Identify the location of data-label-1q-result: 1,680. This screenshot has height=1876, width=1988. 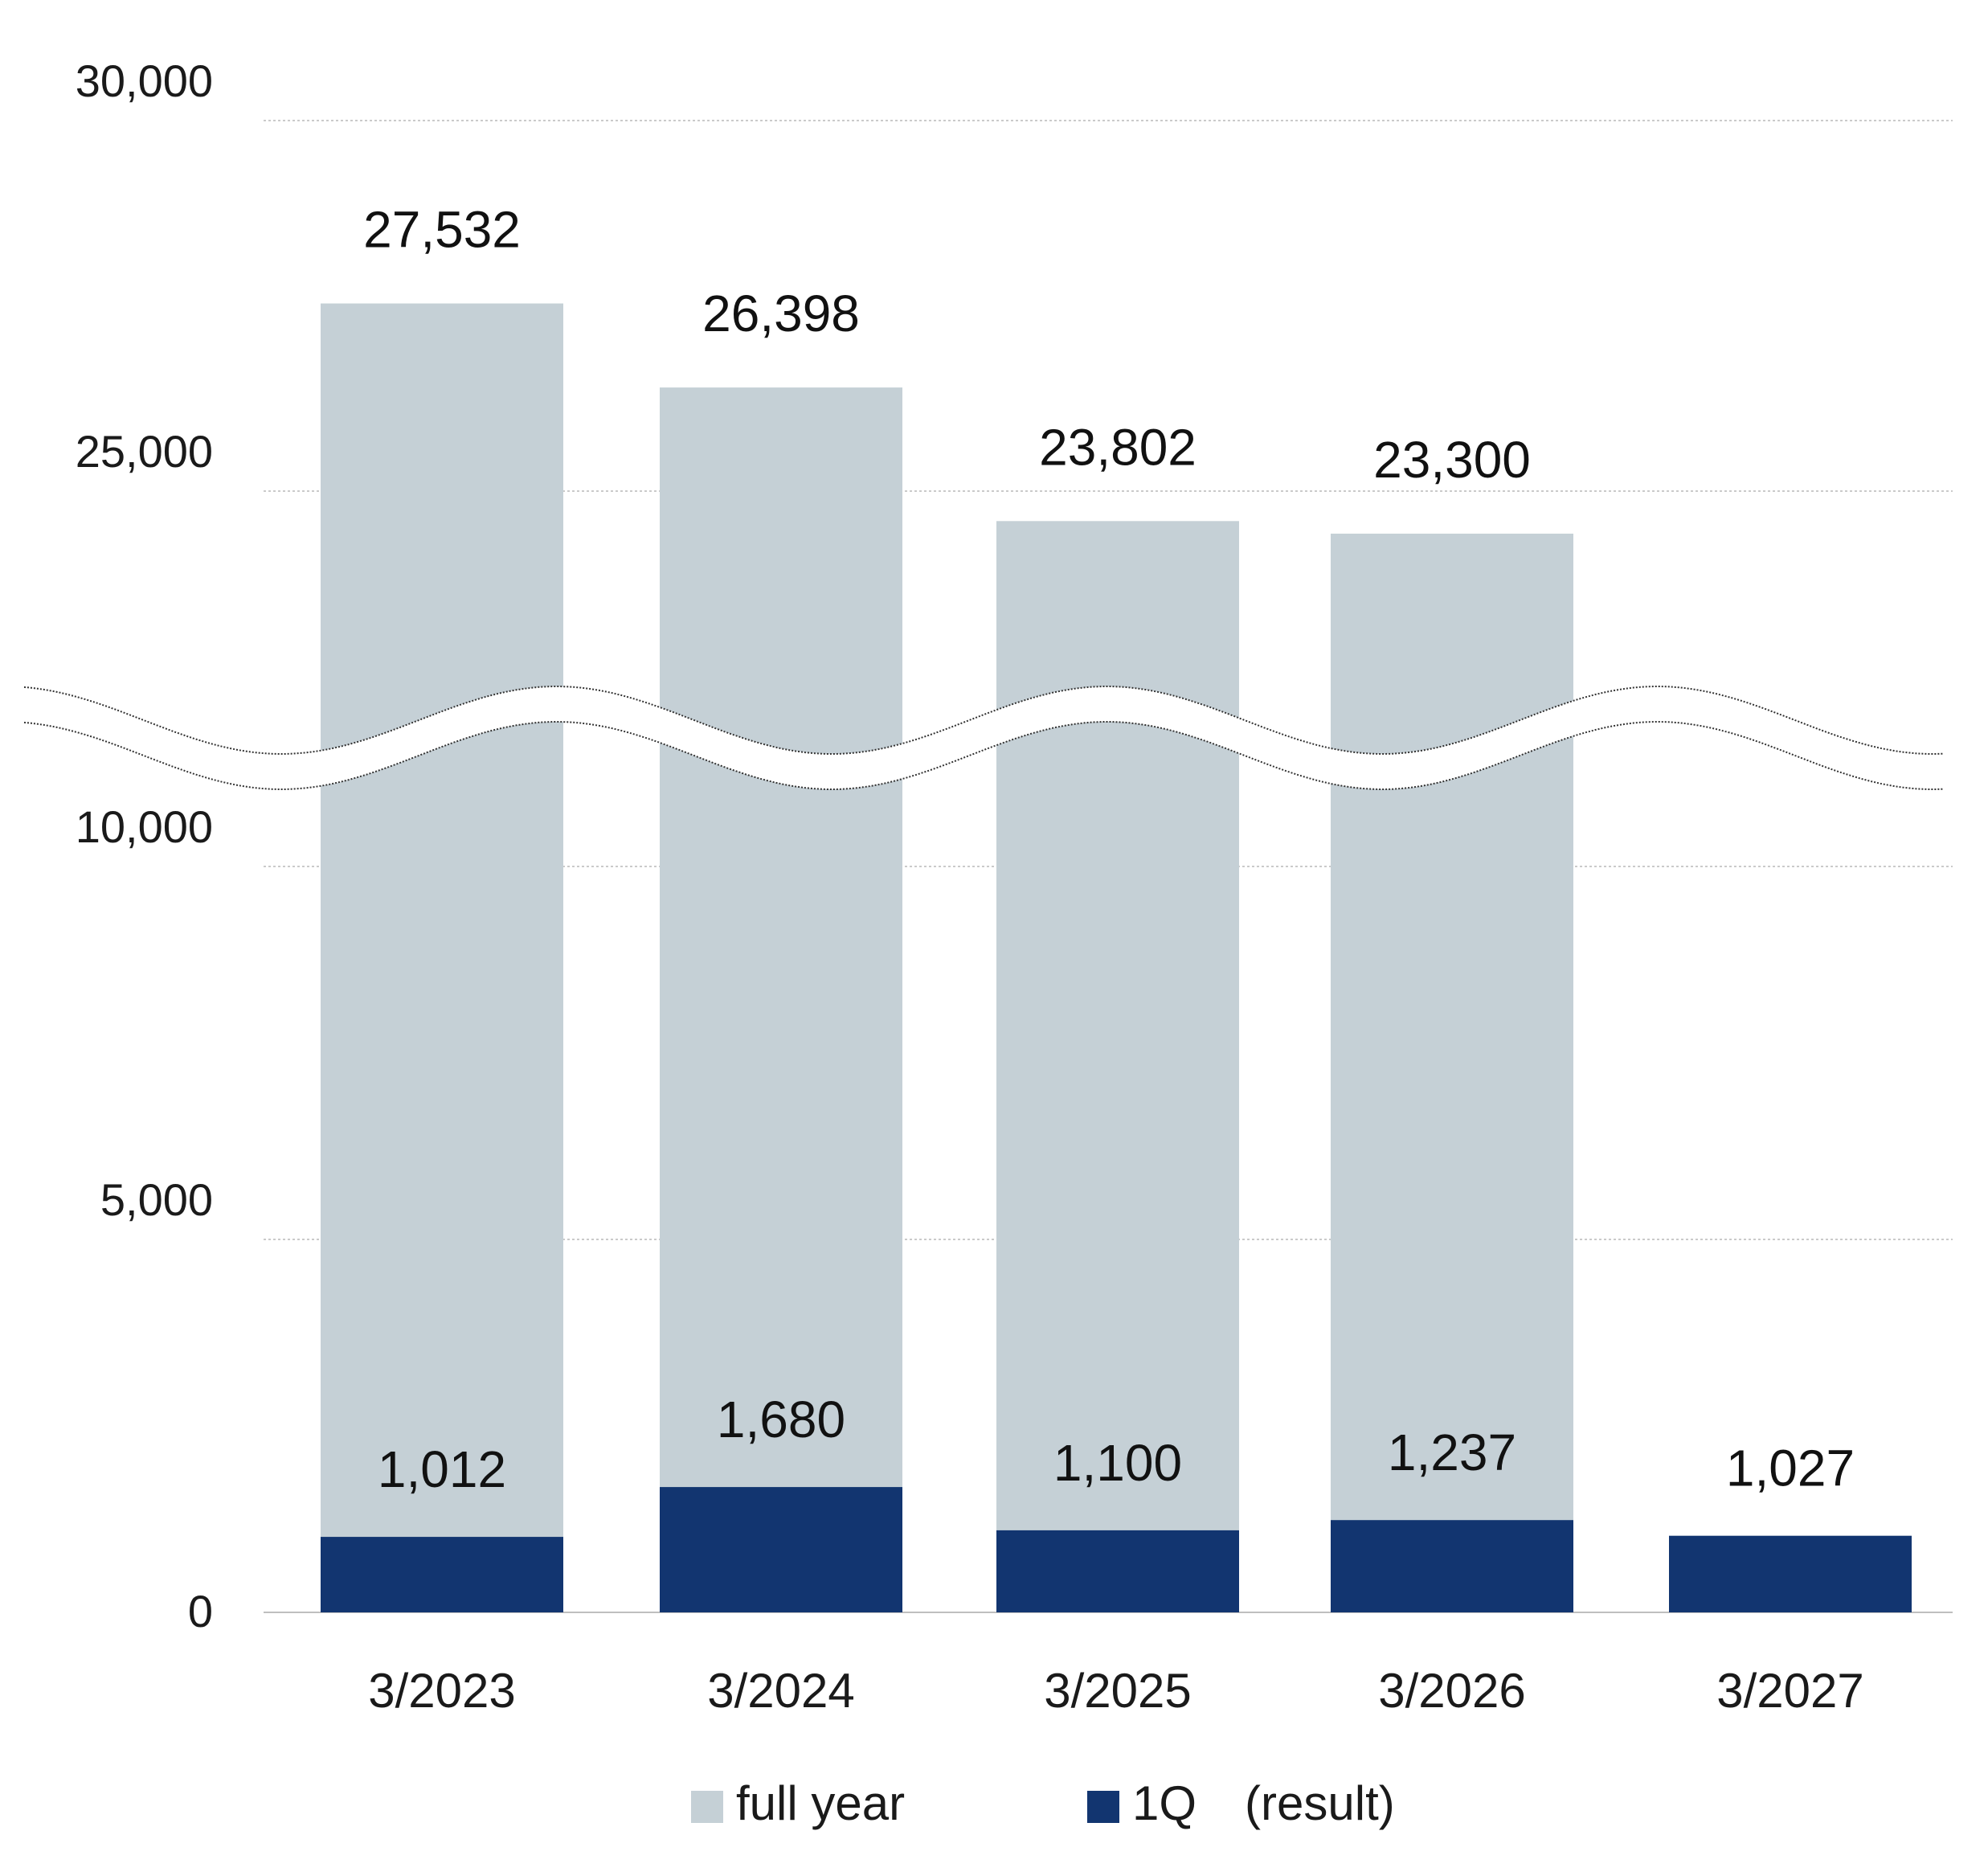
(781, 1419).